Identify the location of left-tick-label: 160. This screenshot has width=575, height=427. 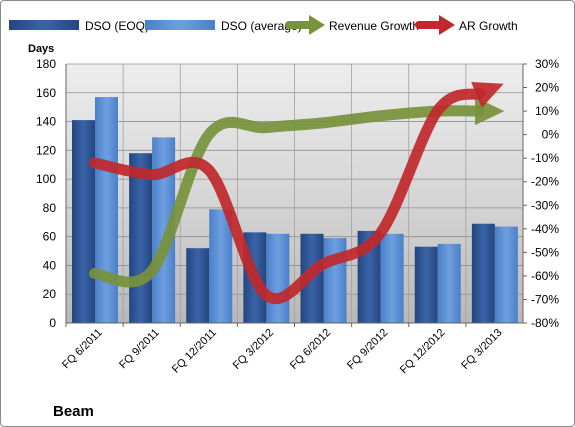
(46, 93).